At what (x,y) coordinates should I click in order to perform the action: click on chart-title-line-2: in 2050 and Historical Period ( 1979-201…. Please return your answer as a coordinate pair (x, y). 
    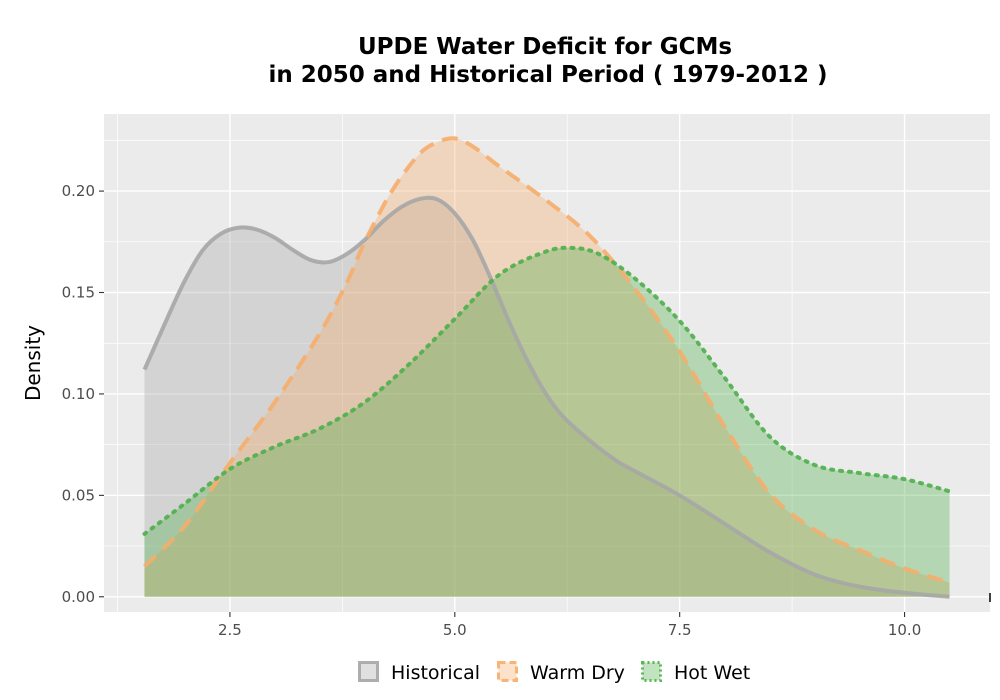
    Looking at the image, I should click on (547, 75).